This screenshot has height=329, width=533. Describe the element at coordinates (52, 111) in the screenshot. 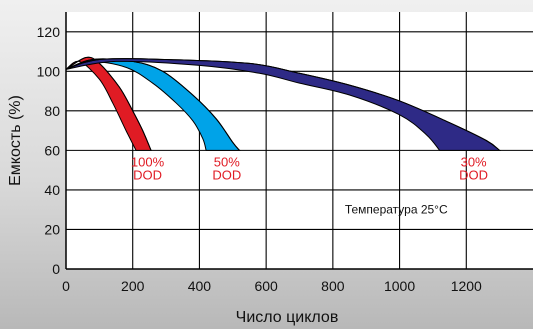

I see `y-tick-label-4: 80` at that location.